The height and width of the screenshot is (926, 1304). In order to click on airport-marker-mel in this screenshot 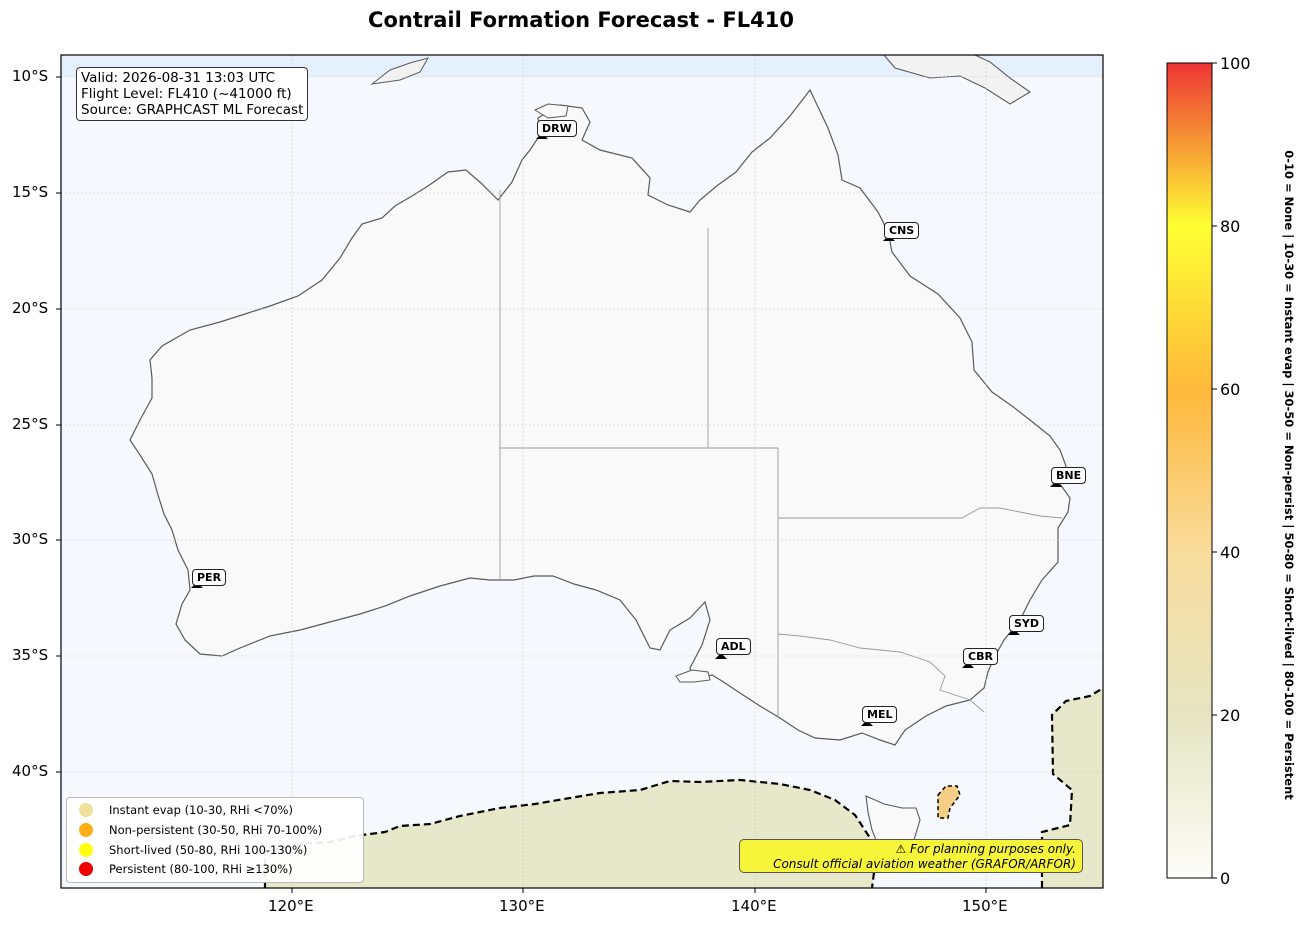, I will do `click(867, 723)`.